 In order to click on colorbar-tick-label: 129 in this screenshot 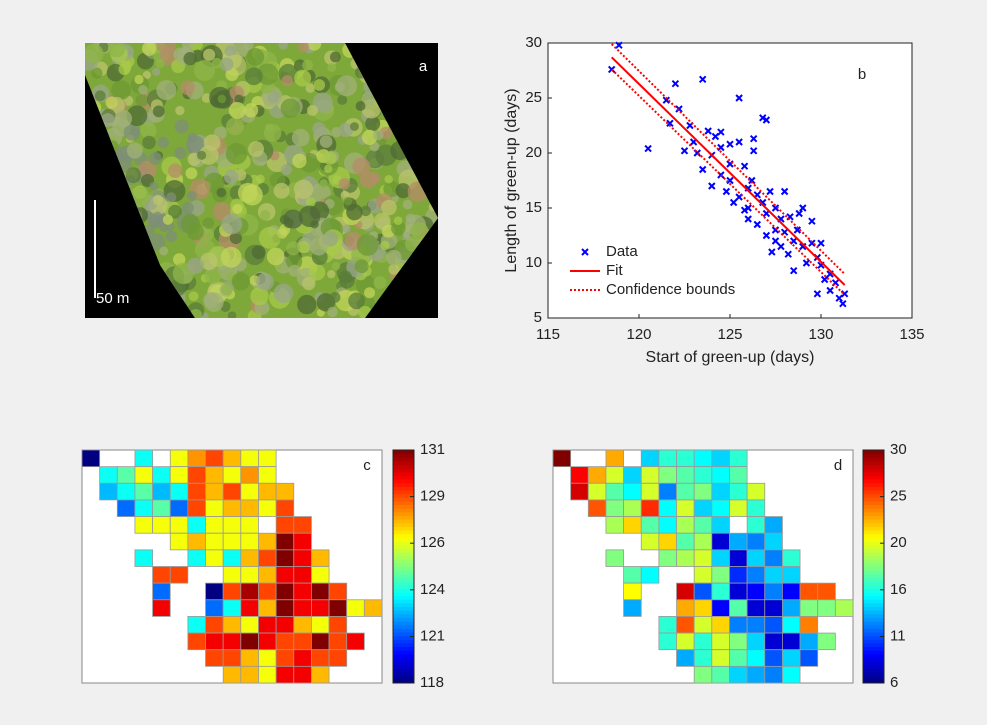, I will do `click(432, 496)`.